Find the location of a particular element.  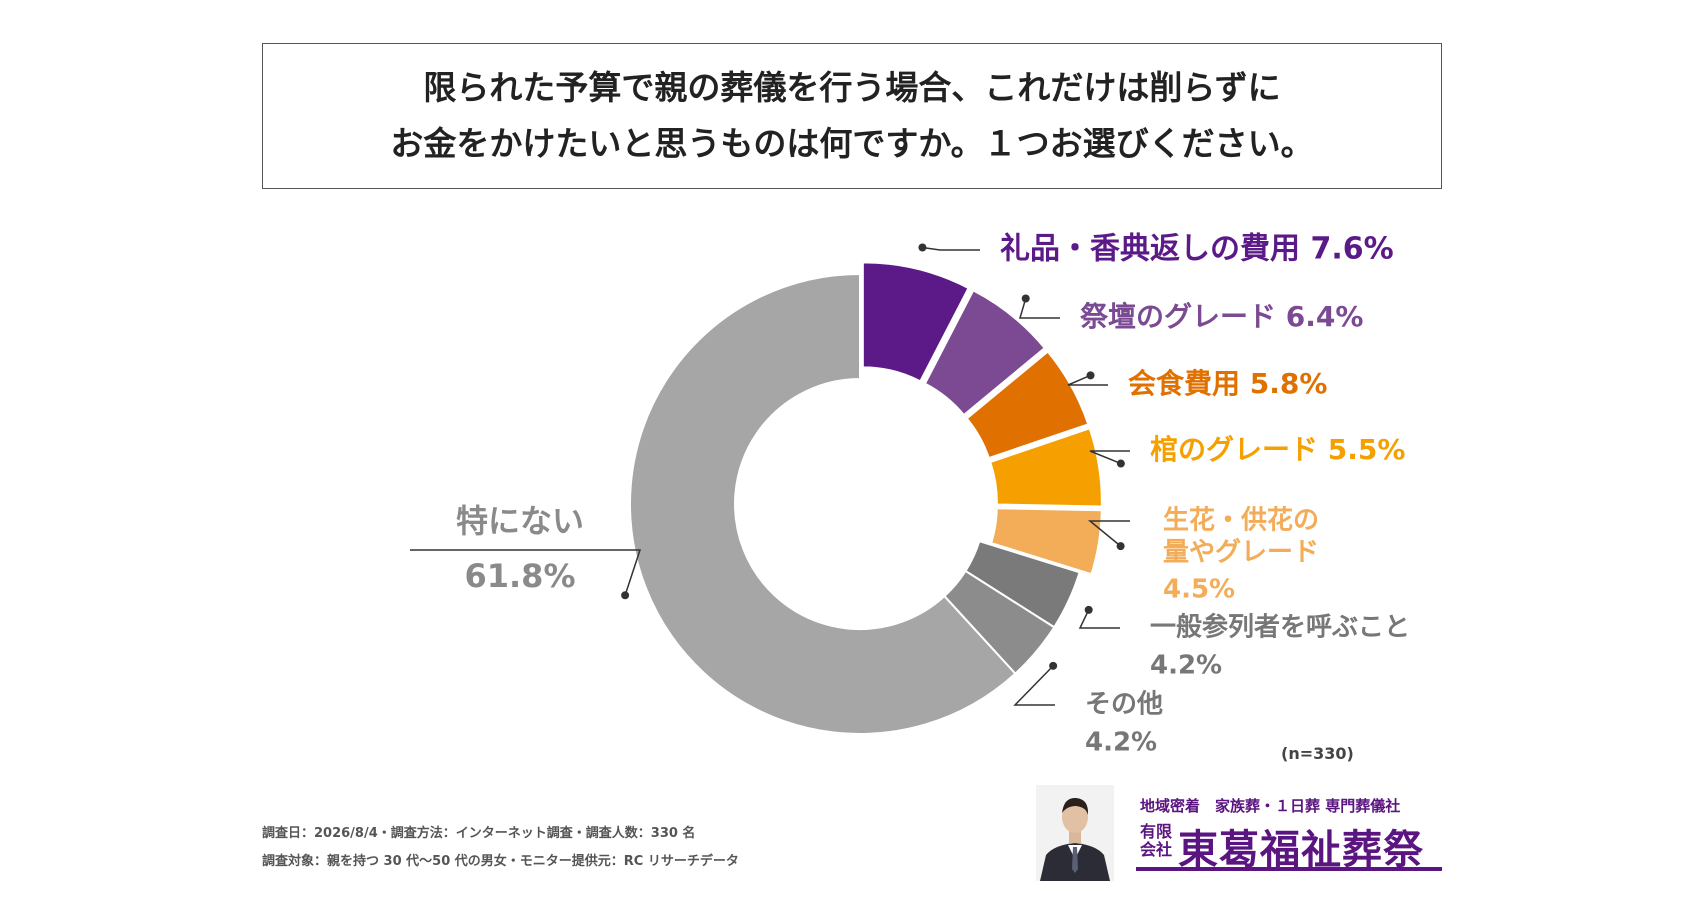

slice-label-4-l0: 生花・供花の is located at coordinates (1241, 521).